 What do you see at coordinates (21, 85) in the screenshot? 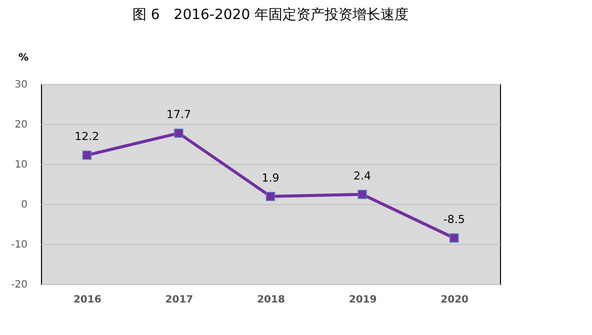
I see `y-tick-label: 30` at bounding box center [21, 85].